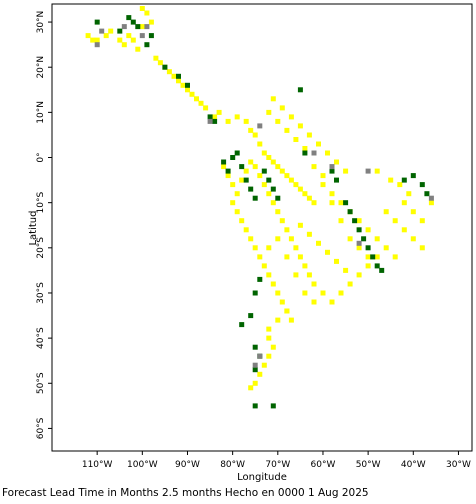 The width and height of the screenshot is (476, 504). I want to click on y-tick-label: 40°S, so click(41, 338).